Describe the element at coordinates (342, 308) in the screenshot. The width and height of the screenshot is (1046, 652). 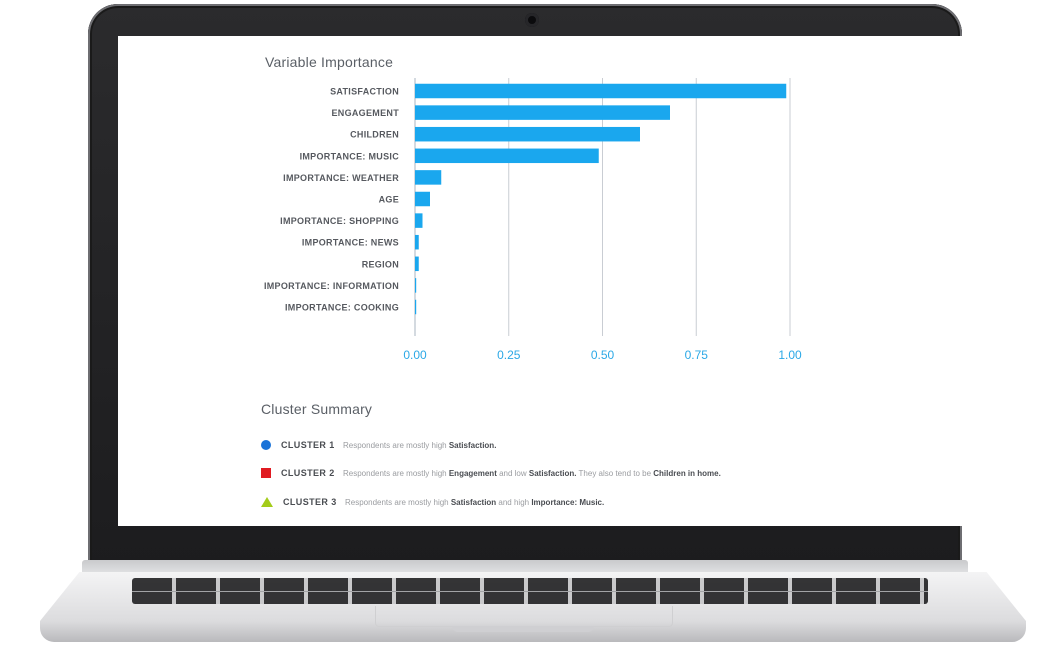
I see `y-category-label: IMPORTANCE: COOKING` at that location.